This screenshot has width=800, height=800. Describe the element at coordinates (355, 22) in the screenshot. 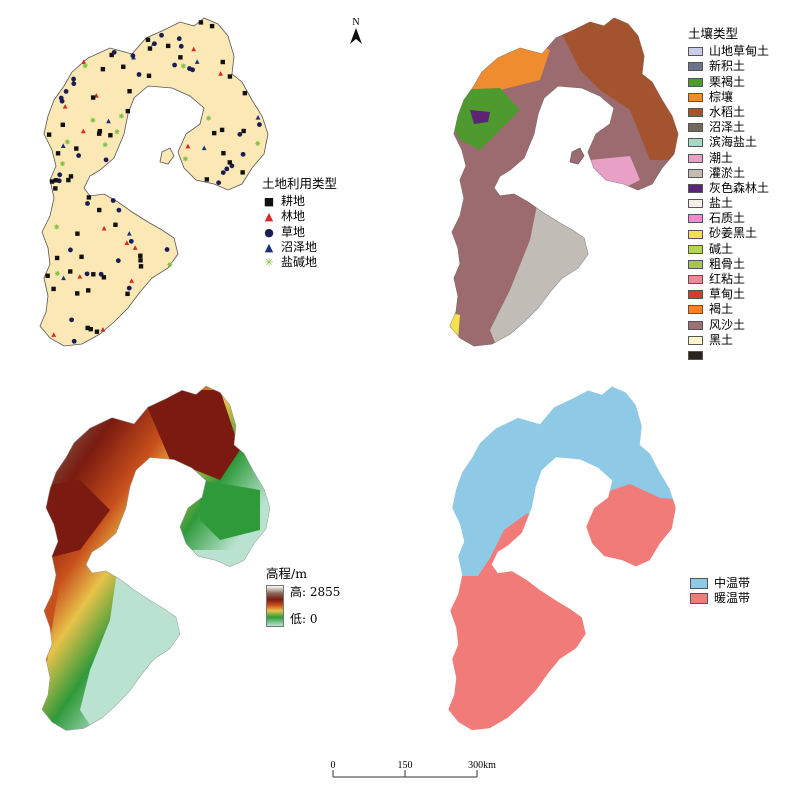

I see `north-label: N` at that location.